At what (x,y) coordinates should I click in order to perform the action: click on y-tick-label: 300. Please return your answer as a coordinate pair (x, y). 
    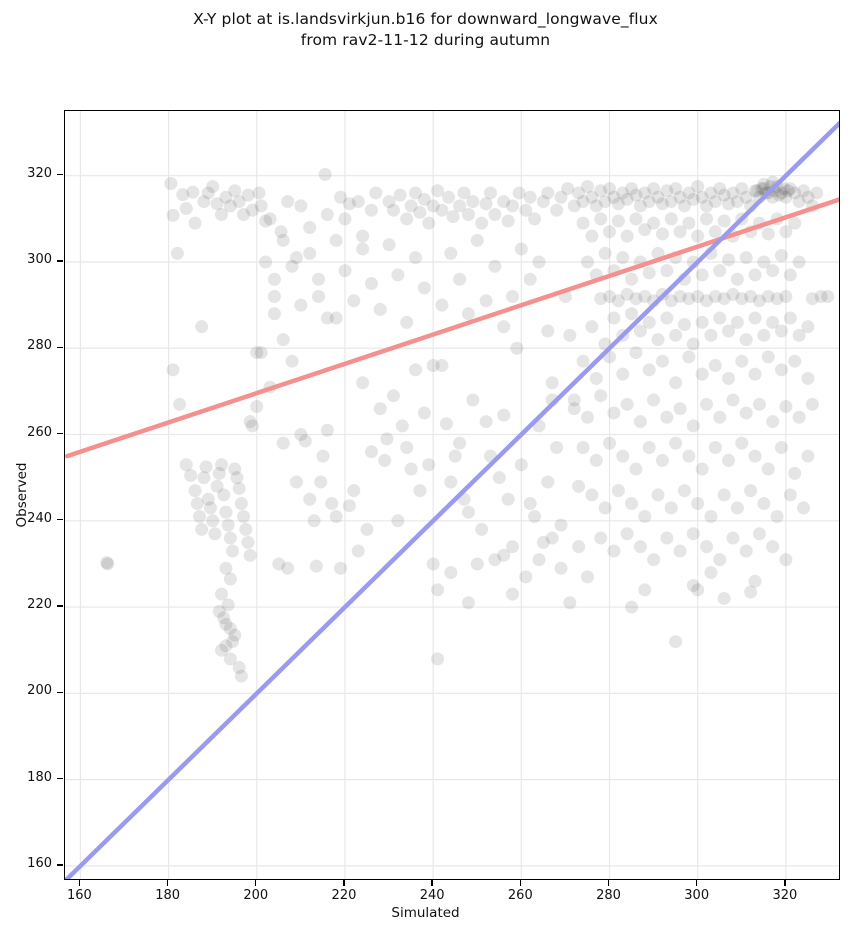
    Looking at the image, I should click on (39, 259).